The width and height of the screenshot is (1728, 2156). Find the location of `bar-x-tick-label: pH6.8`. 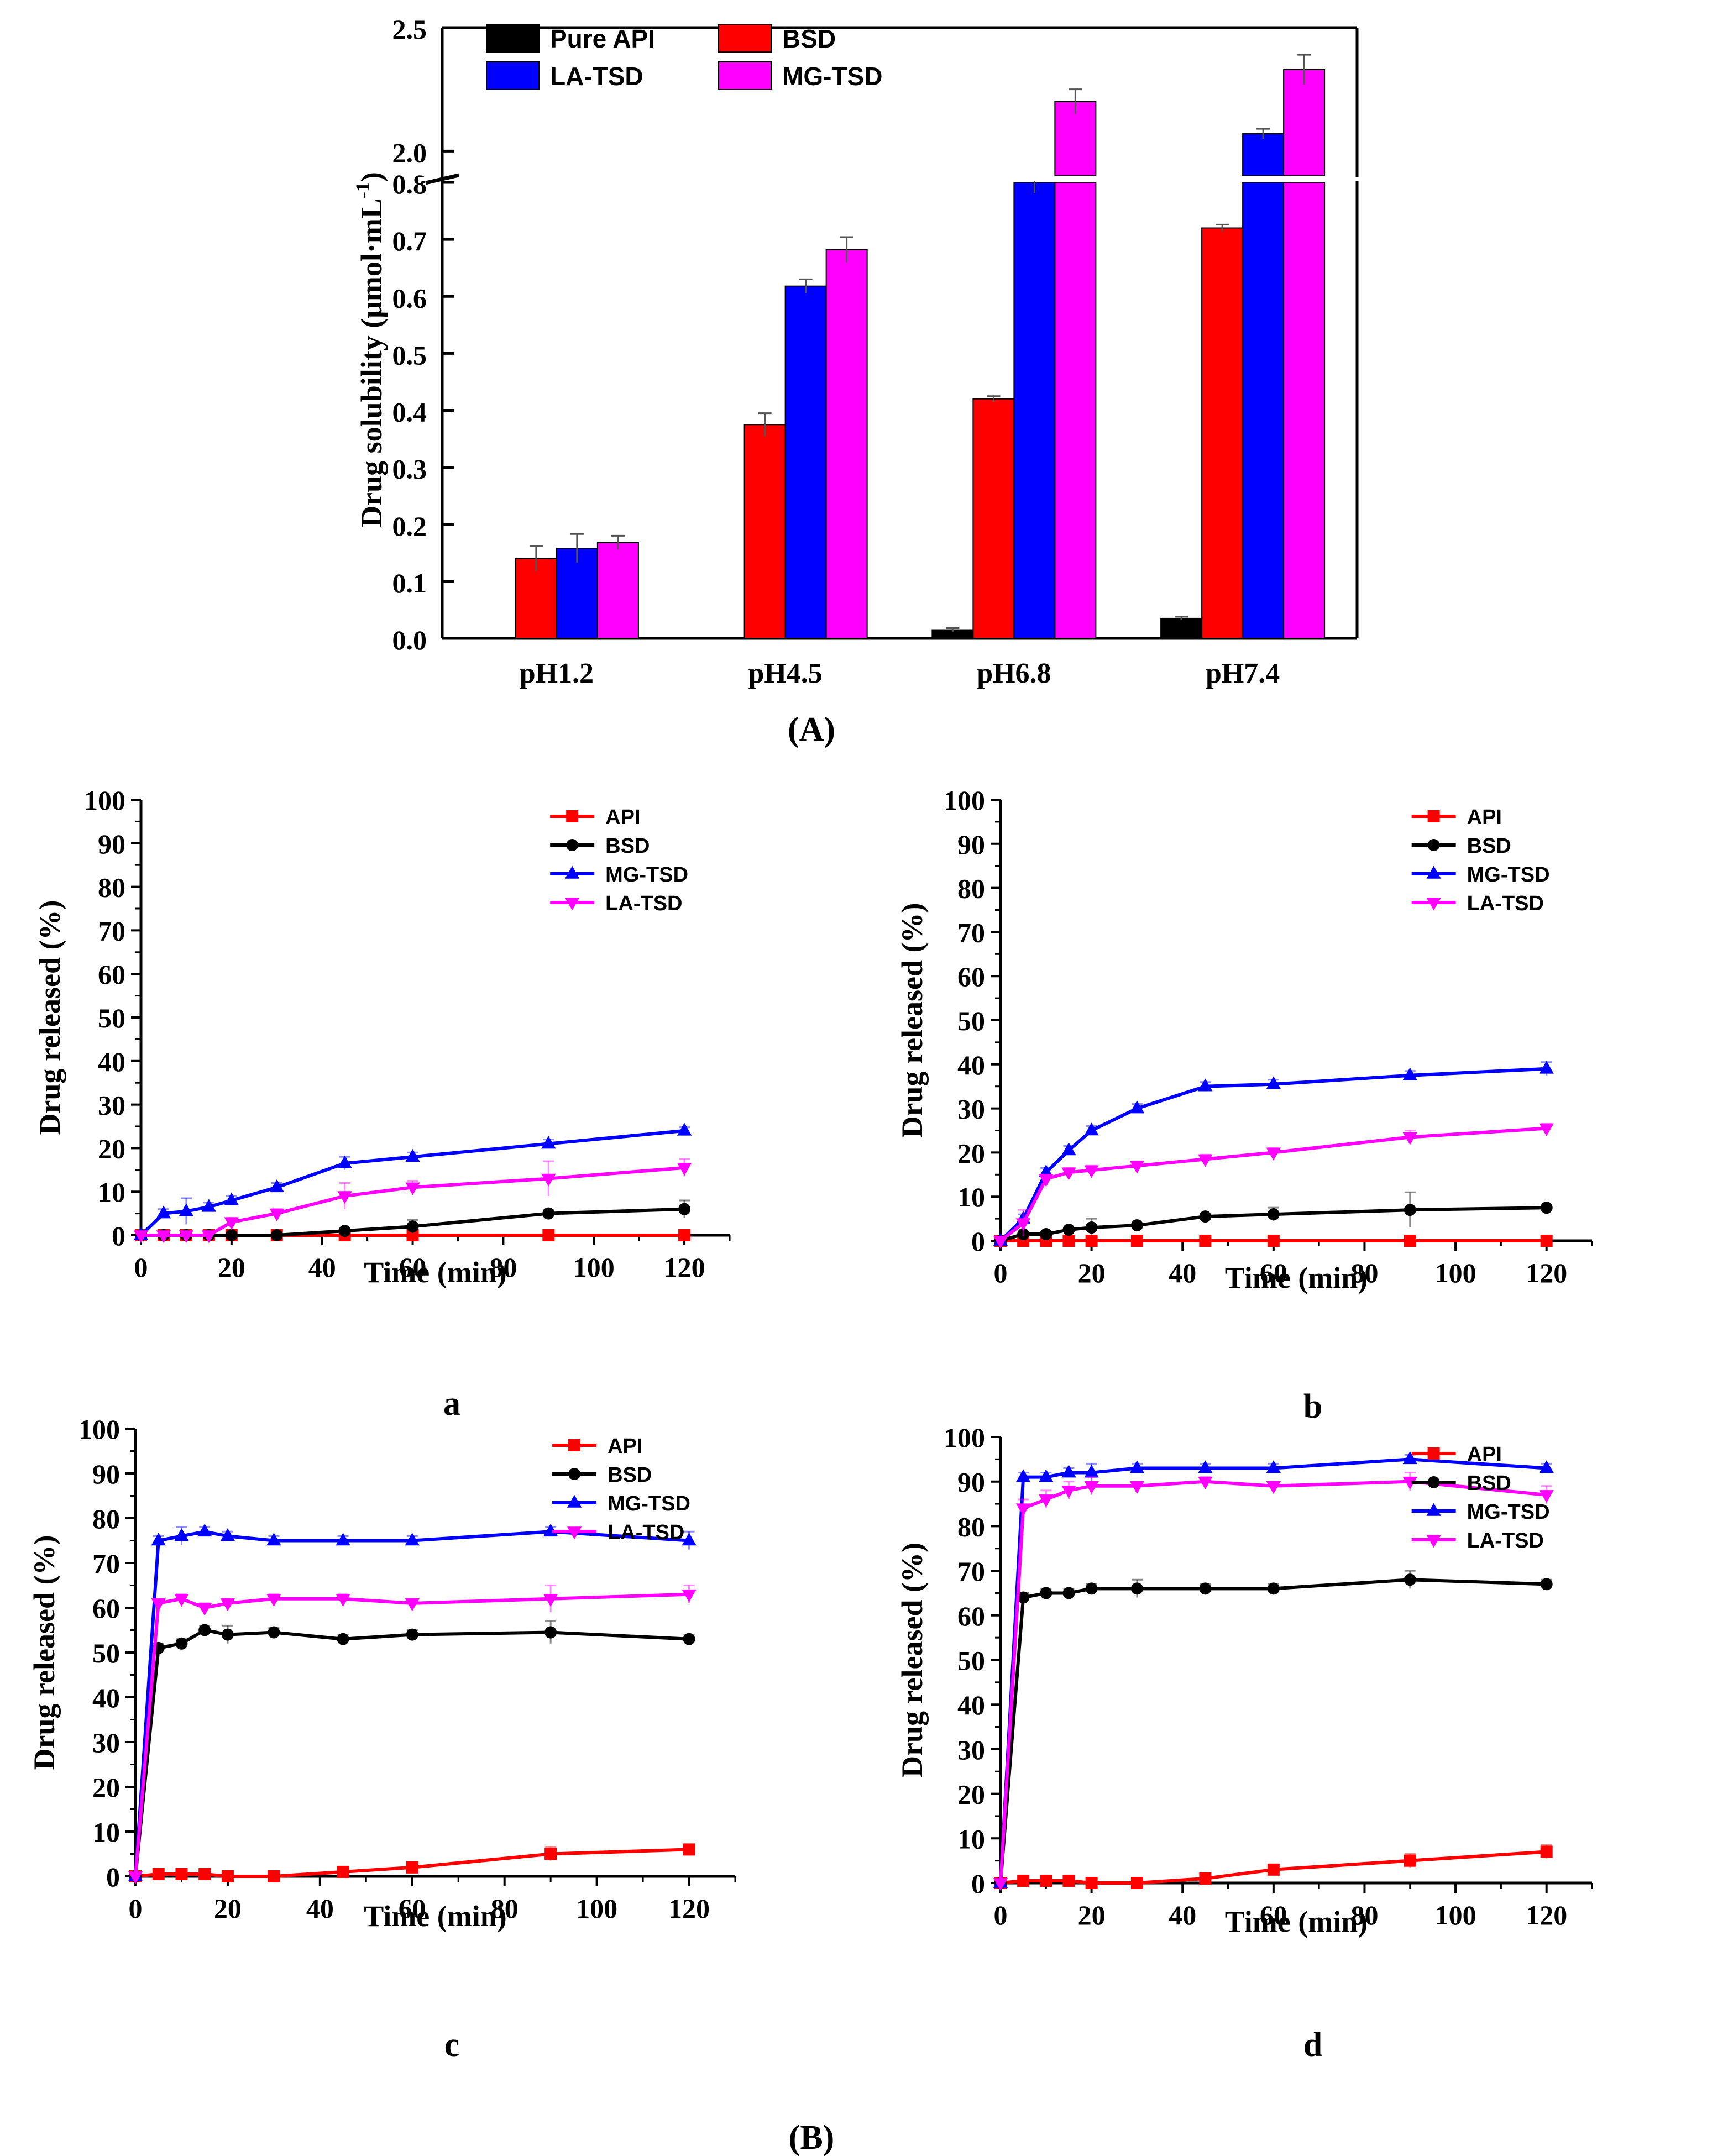

bar-x-tick-label: pH6.8 is located at coordinates (1014, 673).